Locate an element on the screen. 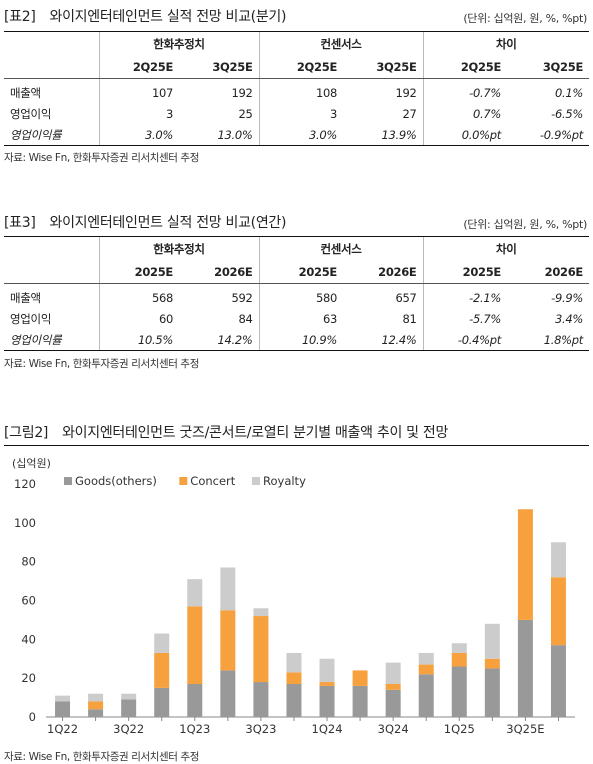 This screenshot has width=593, height=764. table-cell: -6.5% is located at coordinates (567, 113).